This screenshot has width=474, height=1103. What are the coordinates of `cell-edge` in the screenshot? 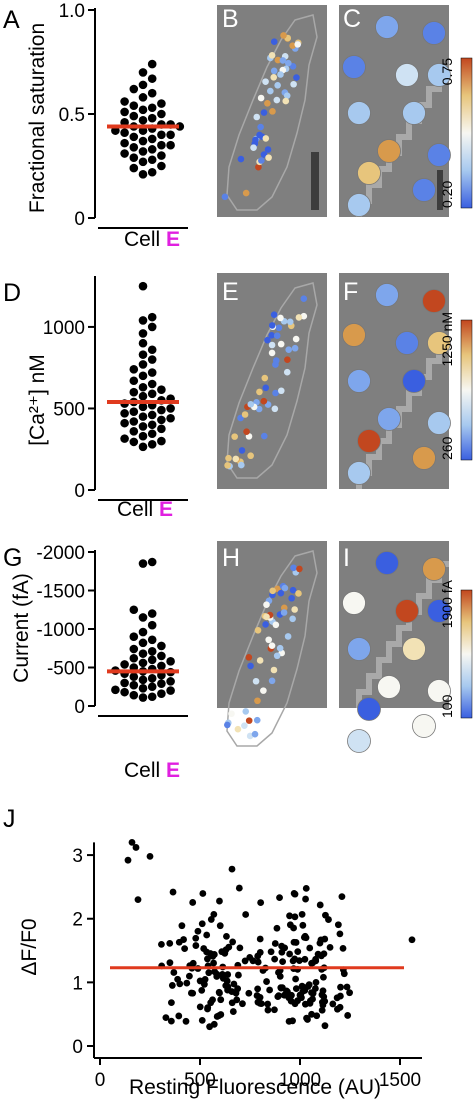 It's located at (402, 415).